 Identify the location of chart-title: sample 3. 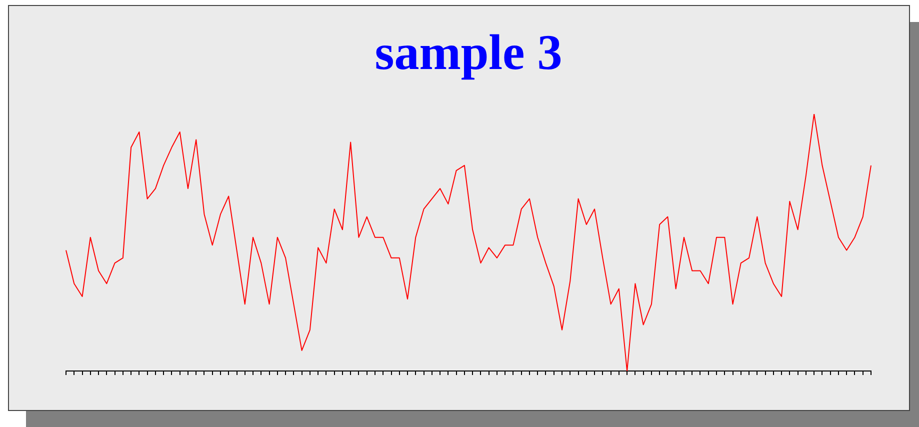
(468, 52).